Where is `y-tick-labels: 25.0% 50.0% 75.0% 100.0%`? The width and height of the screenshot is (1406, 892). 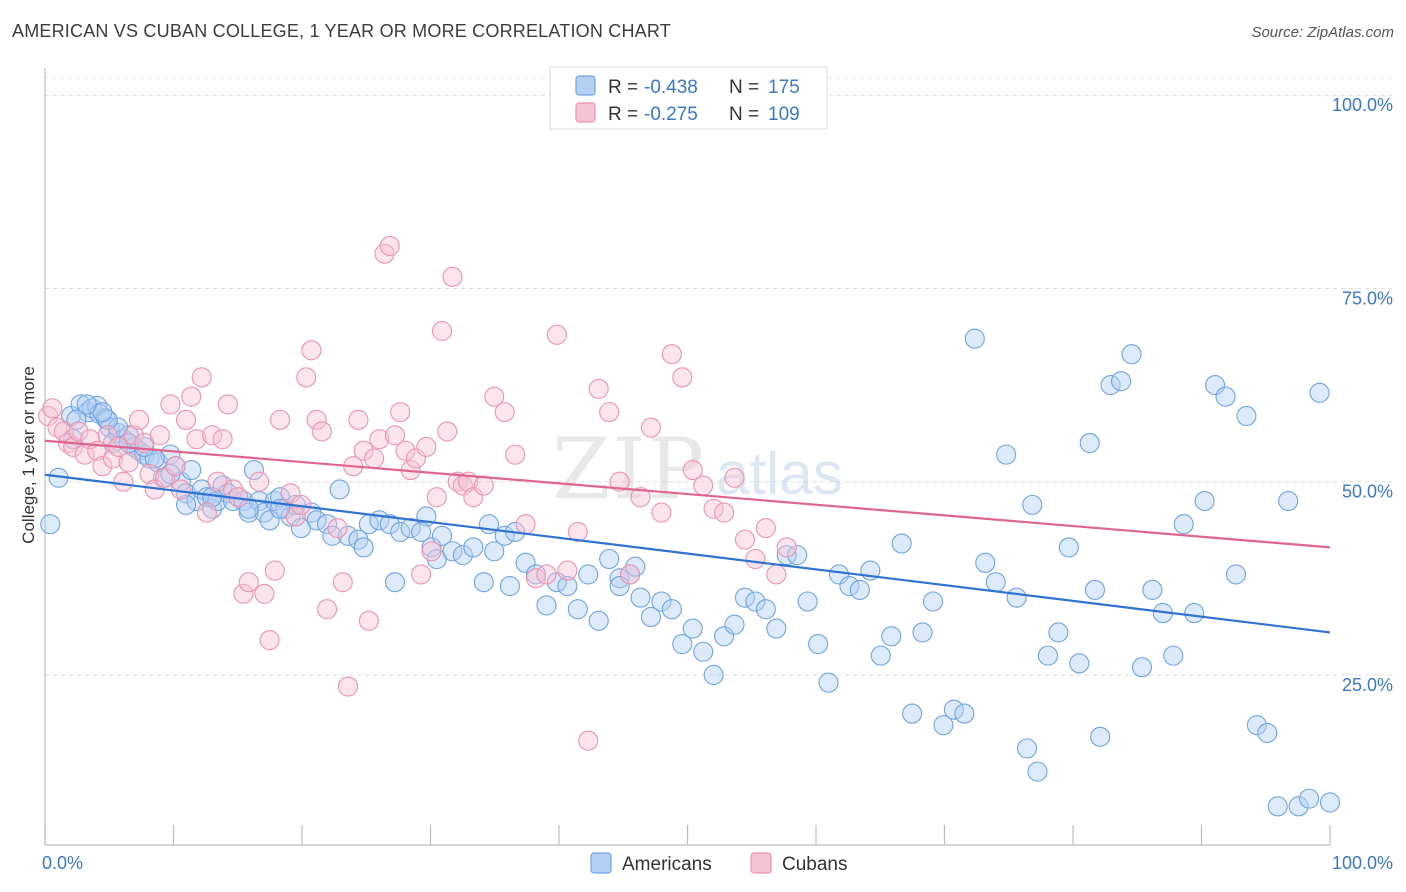
y-tick-labels: 25.0% 50.0% 75.0% 100.0% is located at coordinates (1362, 395).